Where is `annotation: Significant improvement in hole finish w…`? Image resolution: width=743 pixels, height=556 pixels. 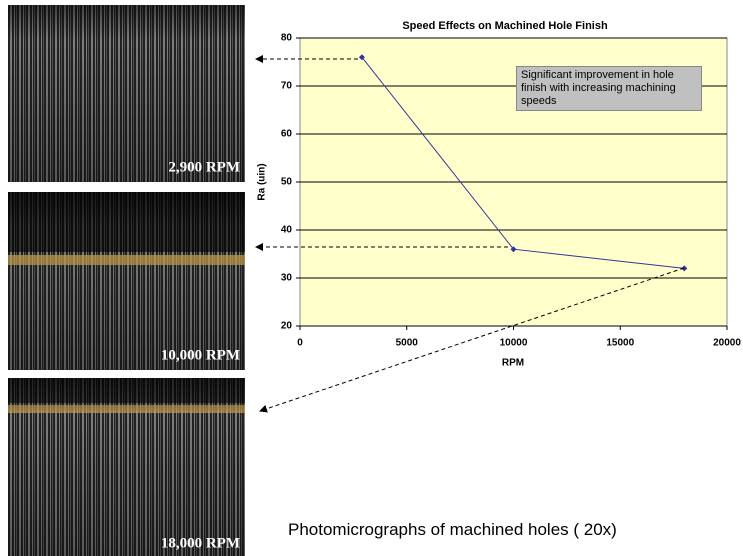
annotation: Significant improvement in hole finish w… is located at coordinates (609, 88).